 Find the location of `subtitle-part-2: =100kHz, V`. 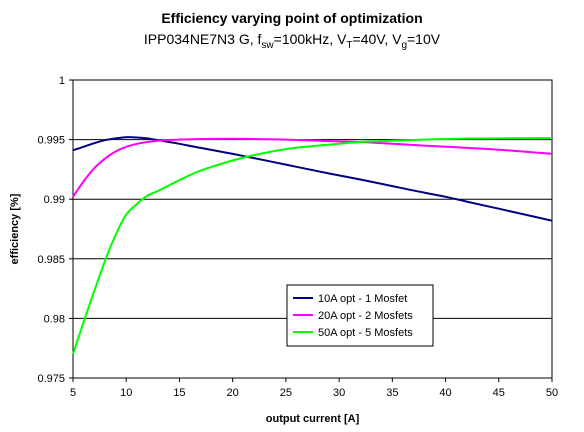

subtitle-part-2: =100kHz, V is located at coordinates (310, 39).